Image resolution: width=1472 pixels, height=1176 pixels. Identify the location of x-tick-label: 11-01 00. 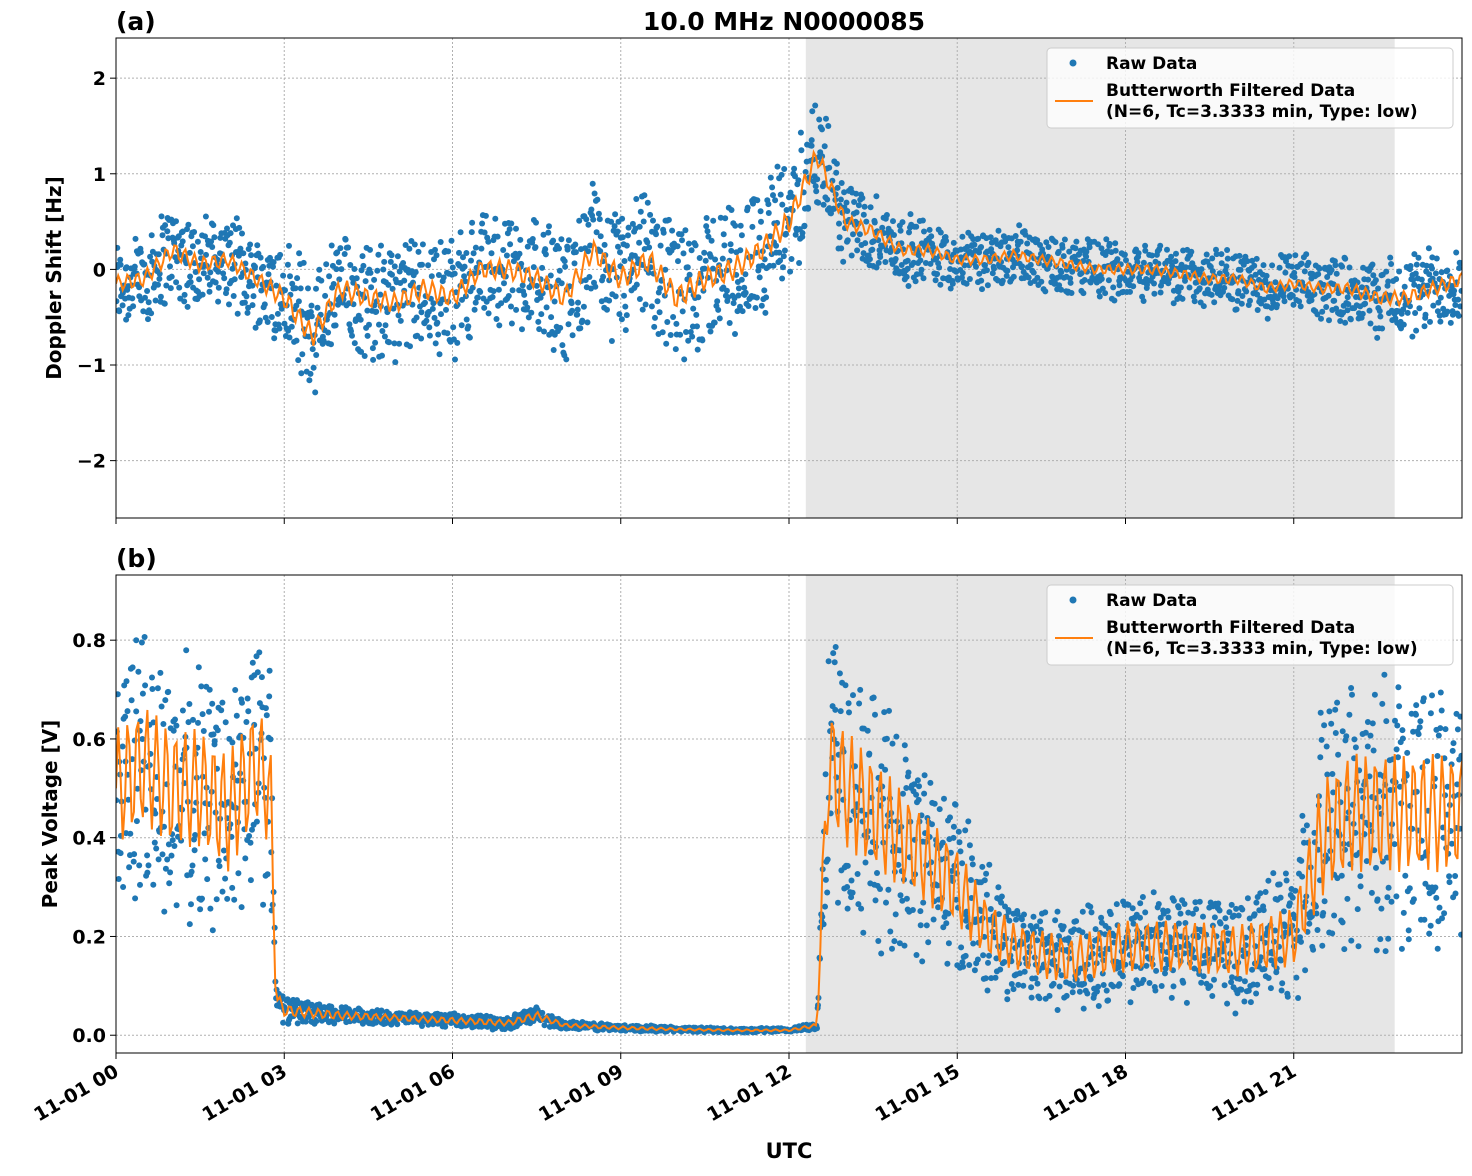
(76, 1093).